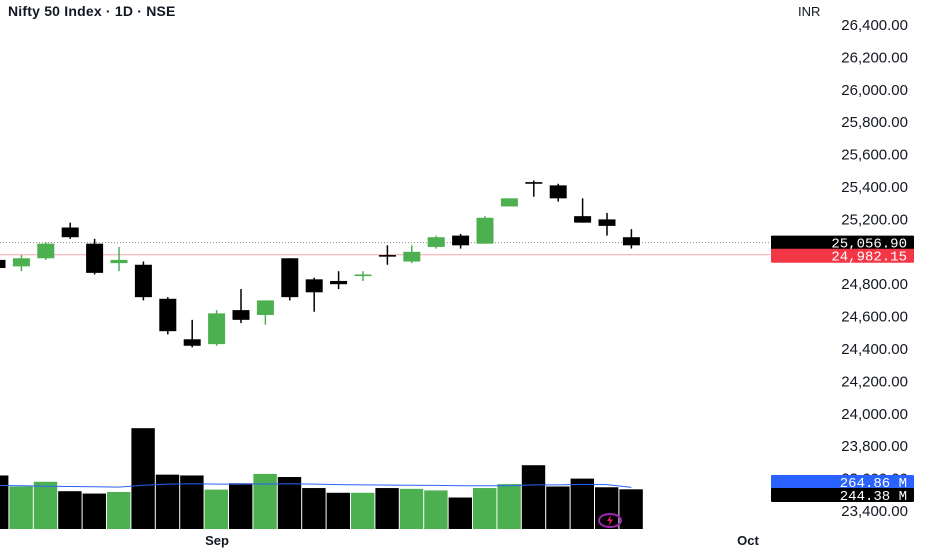 The image size is (932, 550). What do you see at coordinates (92, 11) in the screenshot?
I see `chart-title: Nifty 50 Index · 1D · NSE` at bounding box center [92, 11].